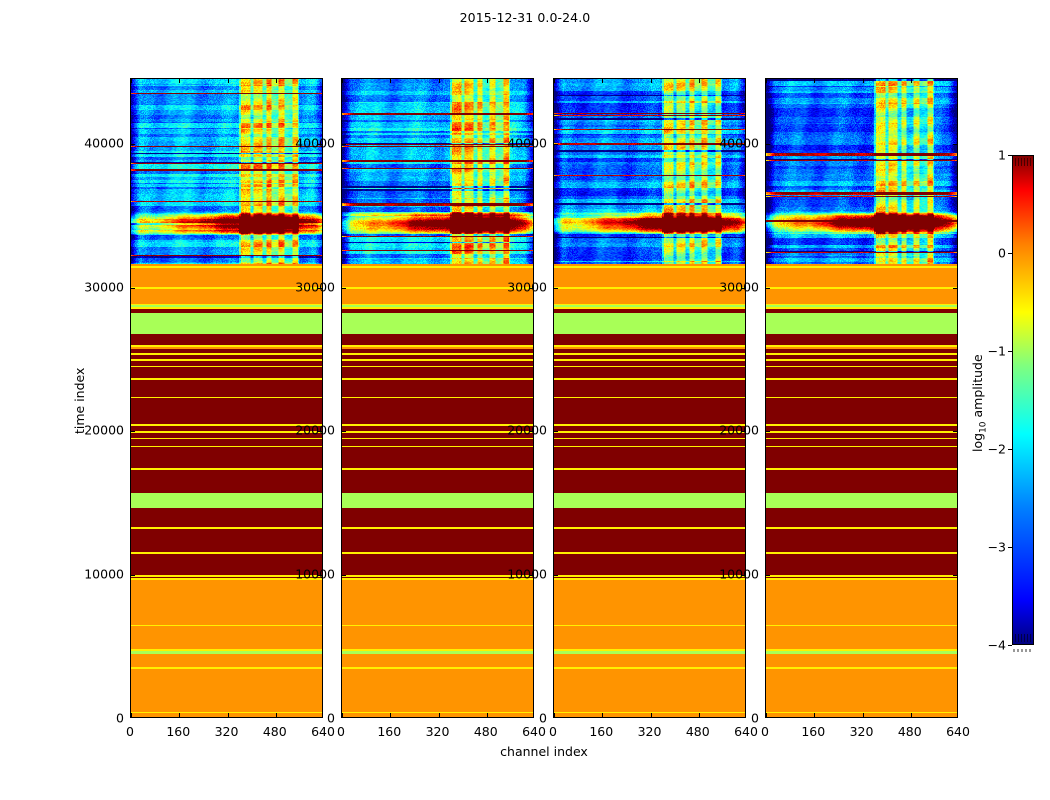 Image resolution: width=1050 pixels, height=800 pixels. I want to click on figure-suptitle: 2015-12-31 0.0-24.0, so click(525, 17).